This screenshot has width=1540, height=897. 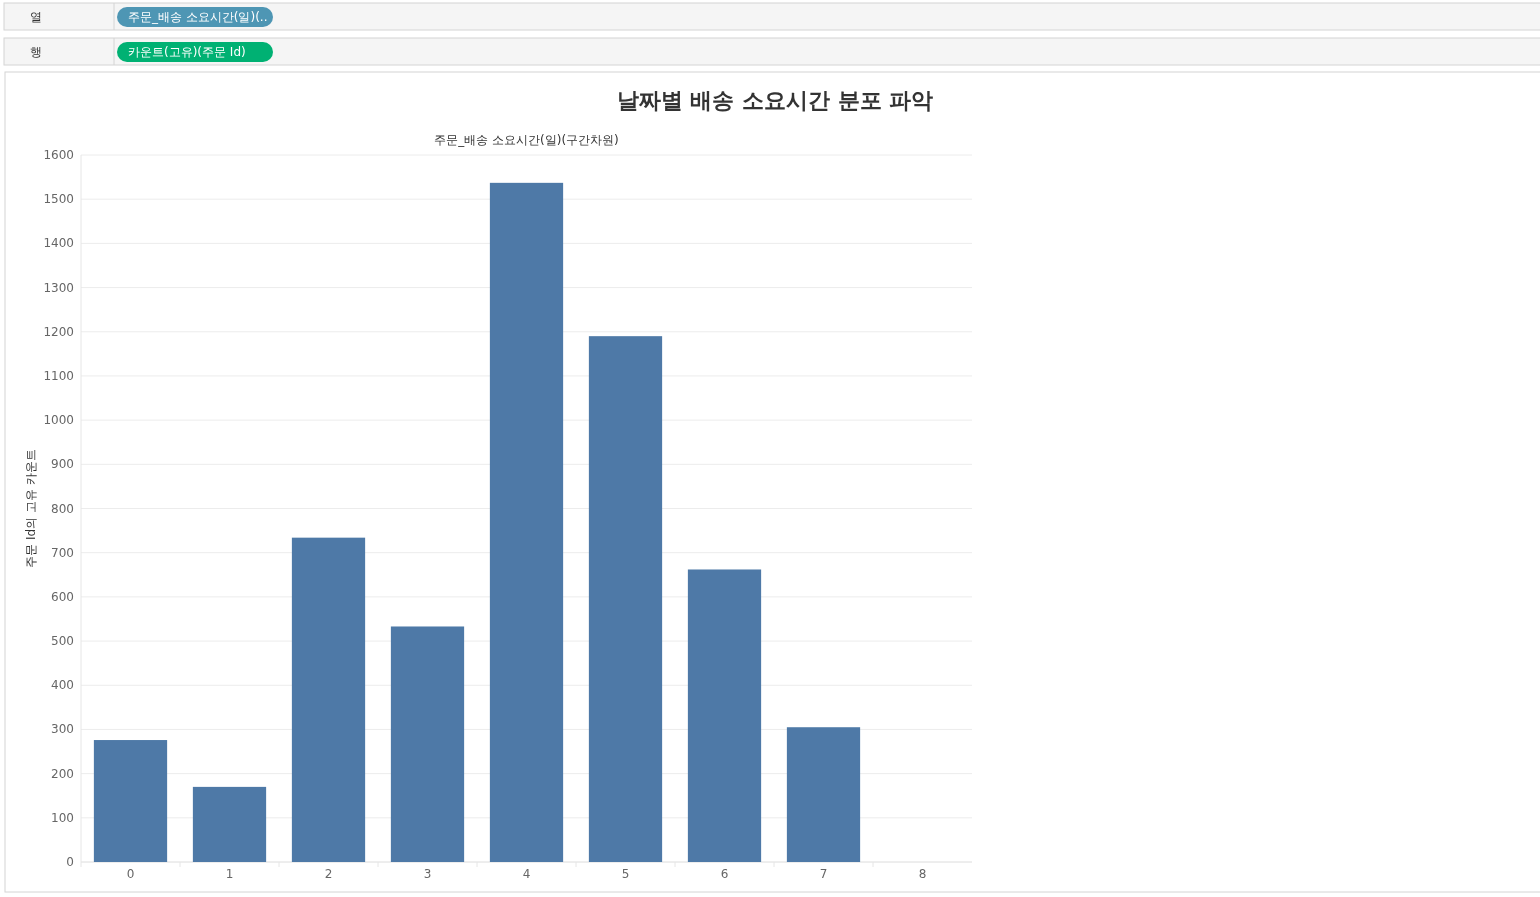 What do you see at coordinates (328, 874) in the screenshot?
I see `x-tick-label: 2` at bounding box center [328, 874].